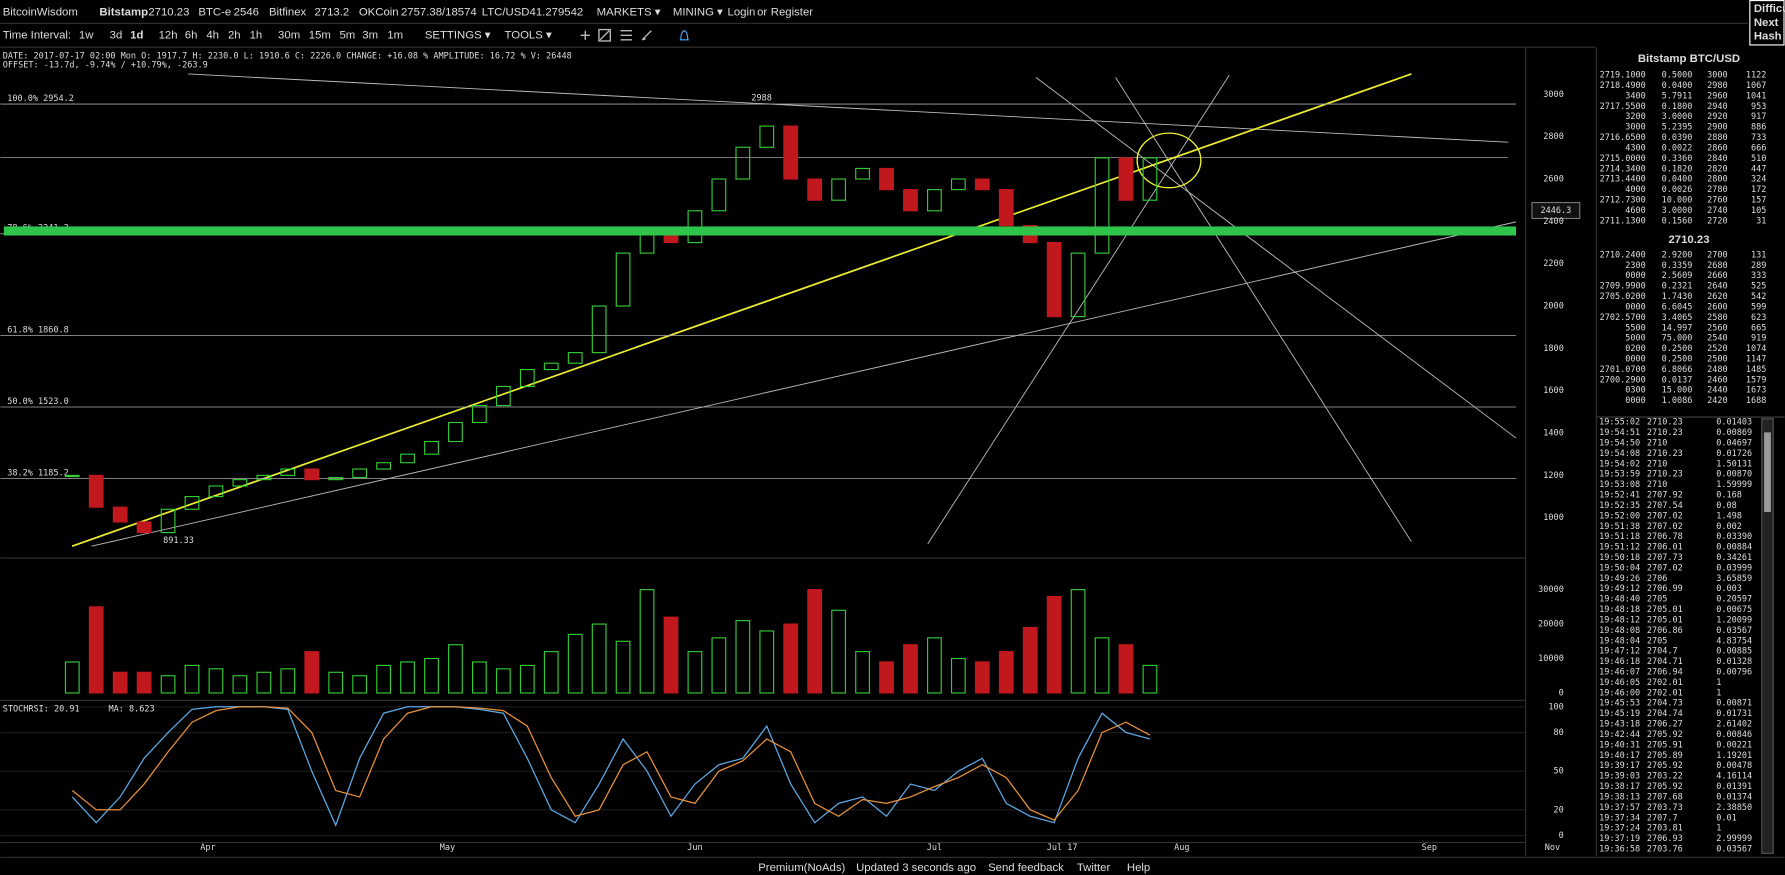 This screenshot has width=1785, height=875. What do you see at coordinates (234, 35) in the screenshot?
I see `interval: 2h` at bounding box center [234, 35].